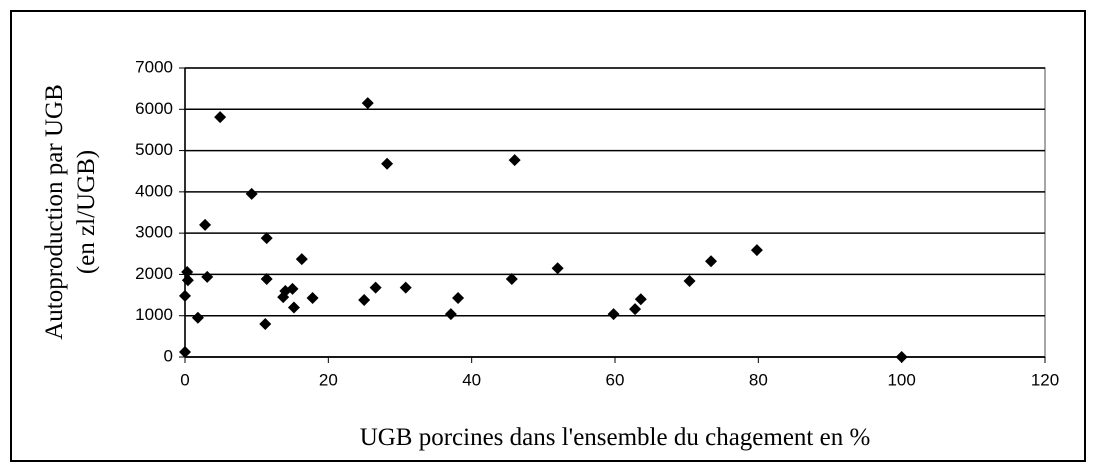  I want to click on x-tick-label: 60, so click(615, 379).